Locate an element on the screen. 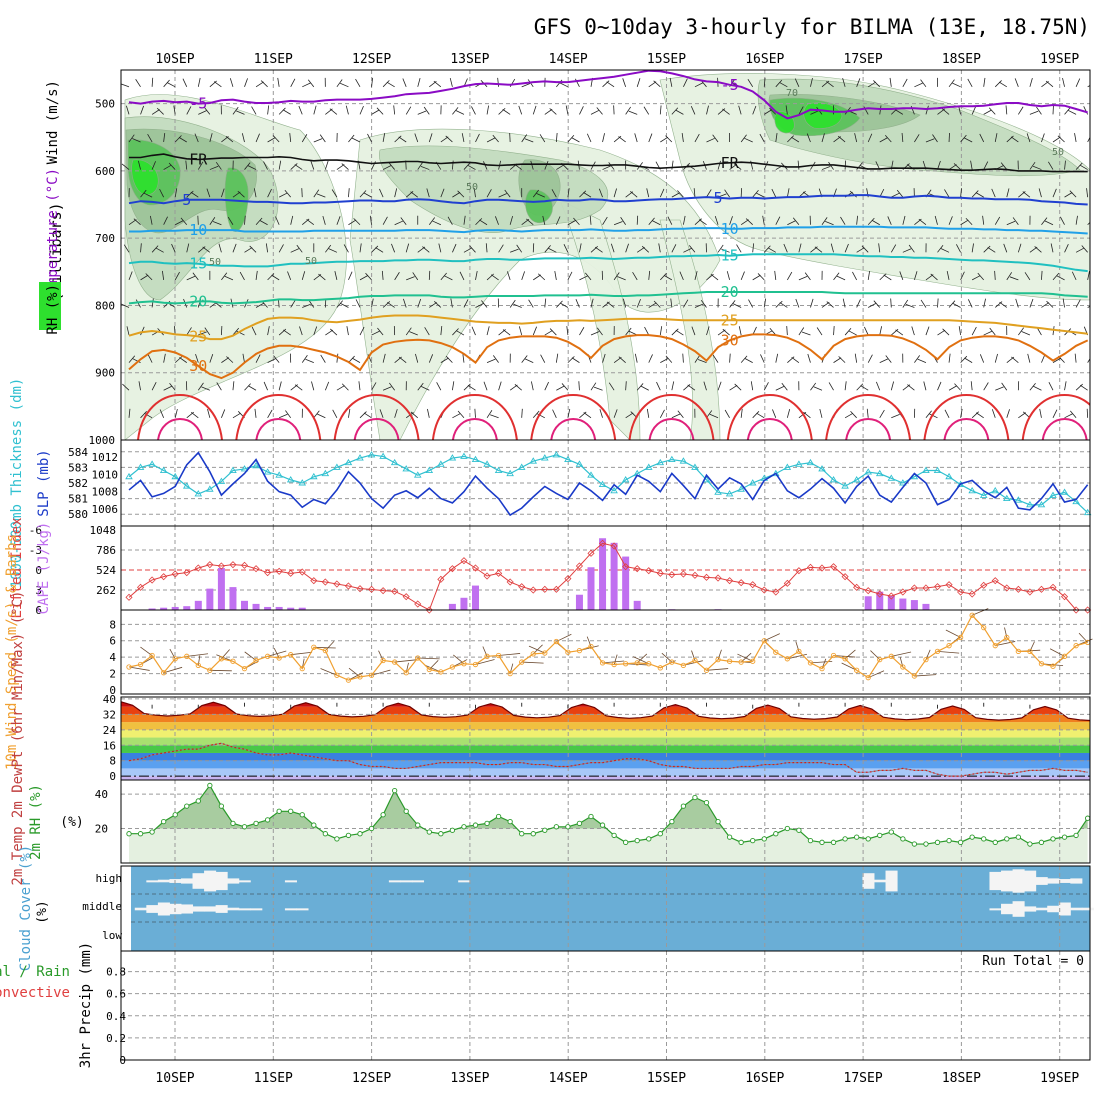 This screenshot has height=1100, width=1100. pressure-tick: 700 is located at coordinates (105, 238).